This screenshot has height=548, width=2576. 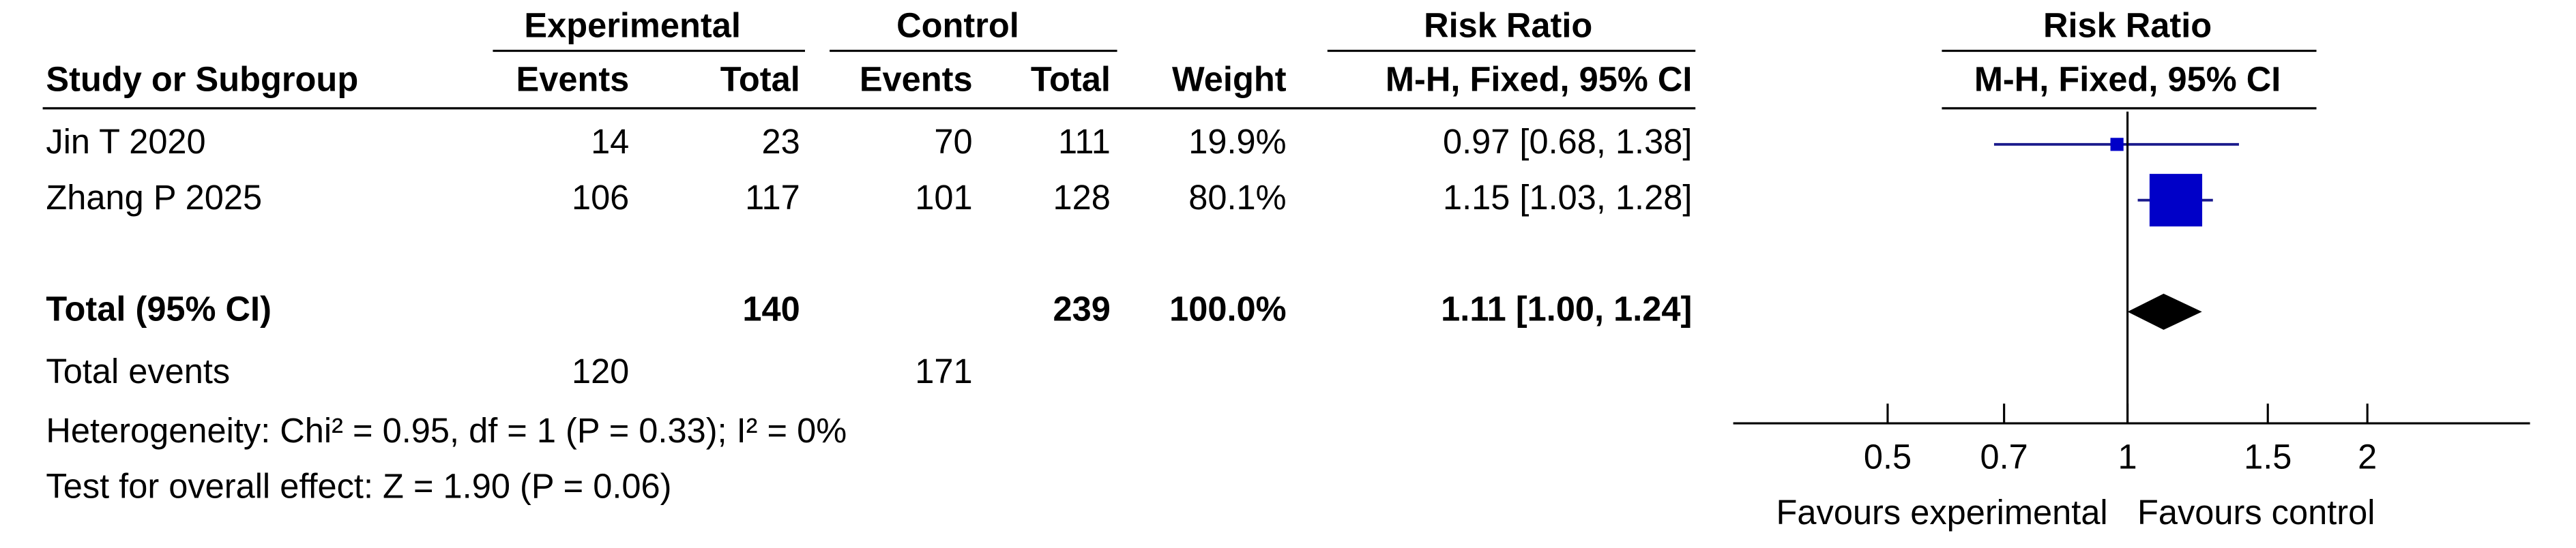 I want to click on plot-header: Risk Ratio, so click(x=2127, y=25).